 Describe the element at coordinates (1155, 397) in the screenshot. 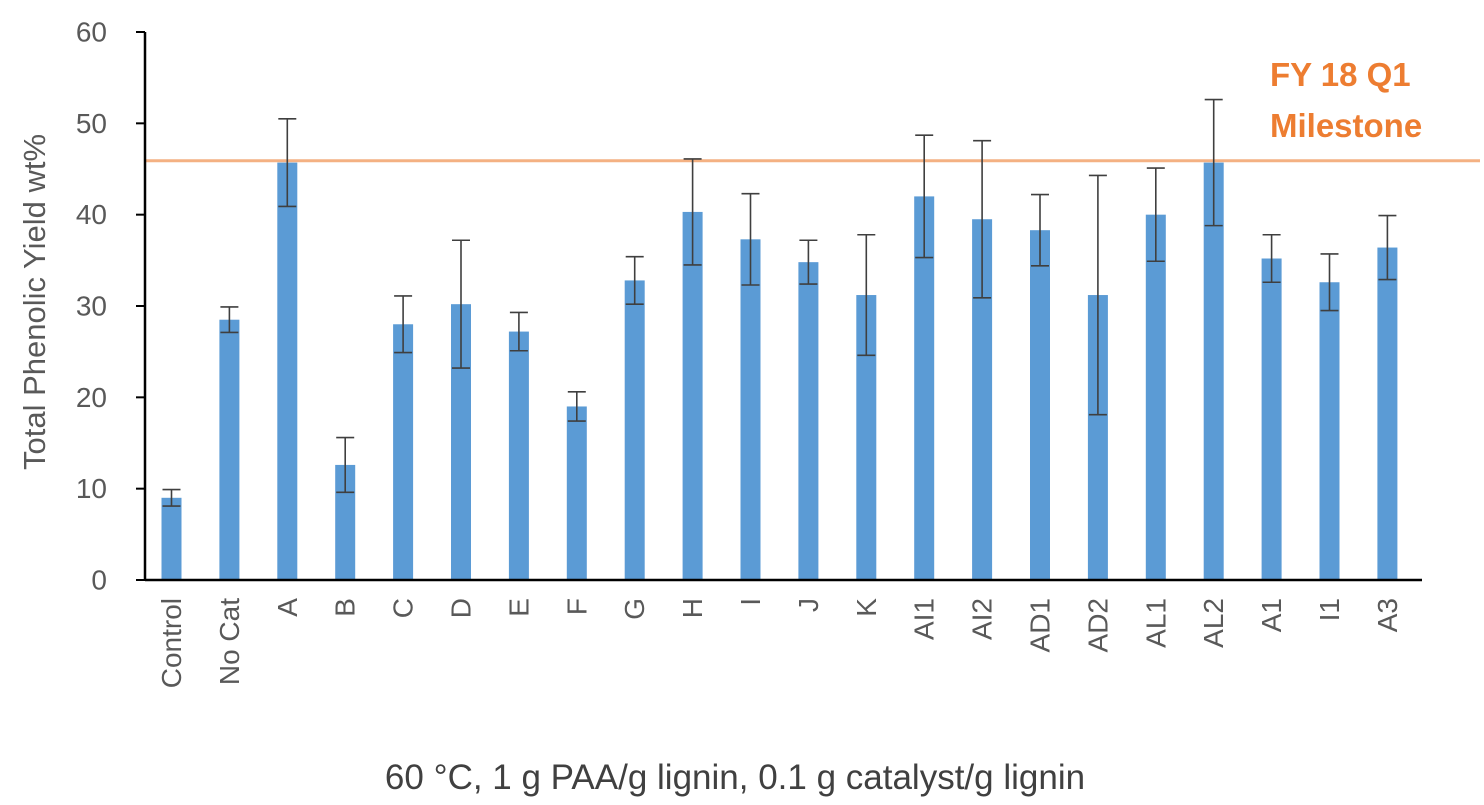

I see `bar-al1` at that location.